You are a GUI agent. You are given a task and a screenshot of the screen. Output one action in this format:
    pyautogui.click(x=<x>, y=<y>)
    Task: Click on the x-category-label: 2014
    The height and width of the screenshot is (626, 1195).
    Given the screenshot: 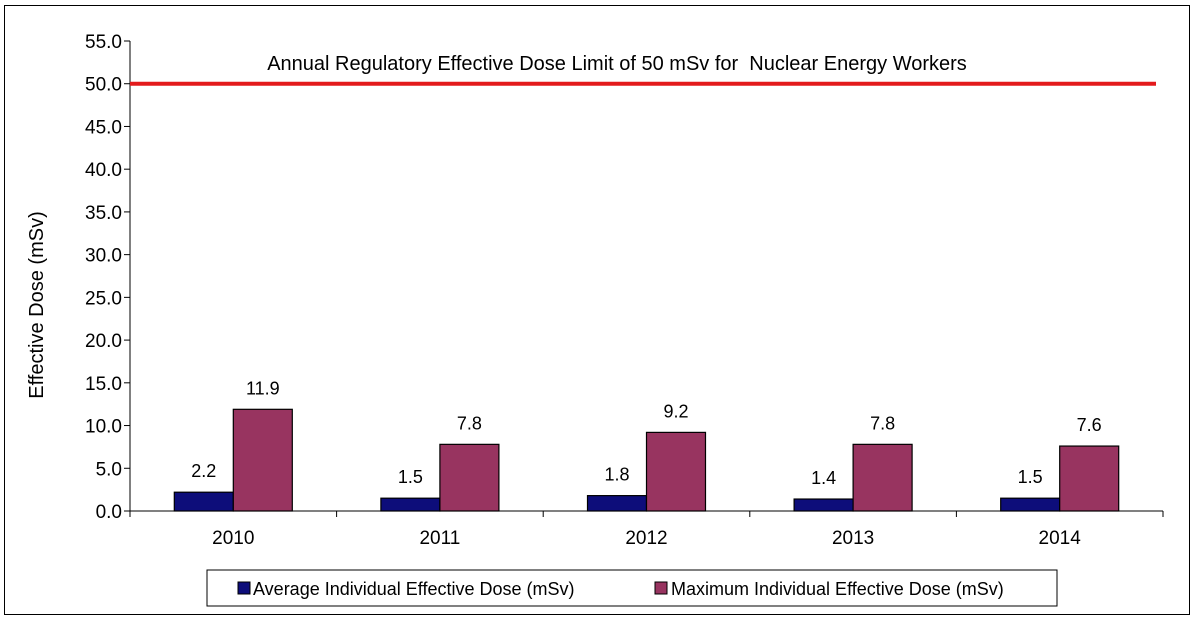 What is the action you would take?
    pyautogui.click(x=1060, y=538)
    